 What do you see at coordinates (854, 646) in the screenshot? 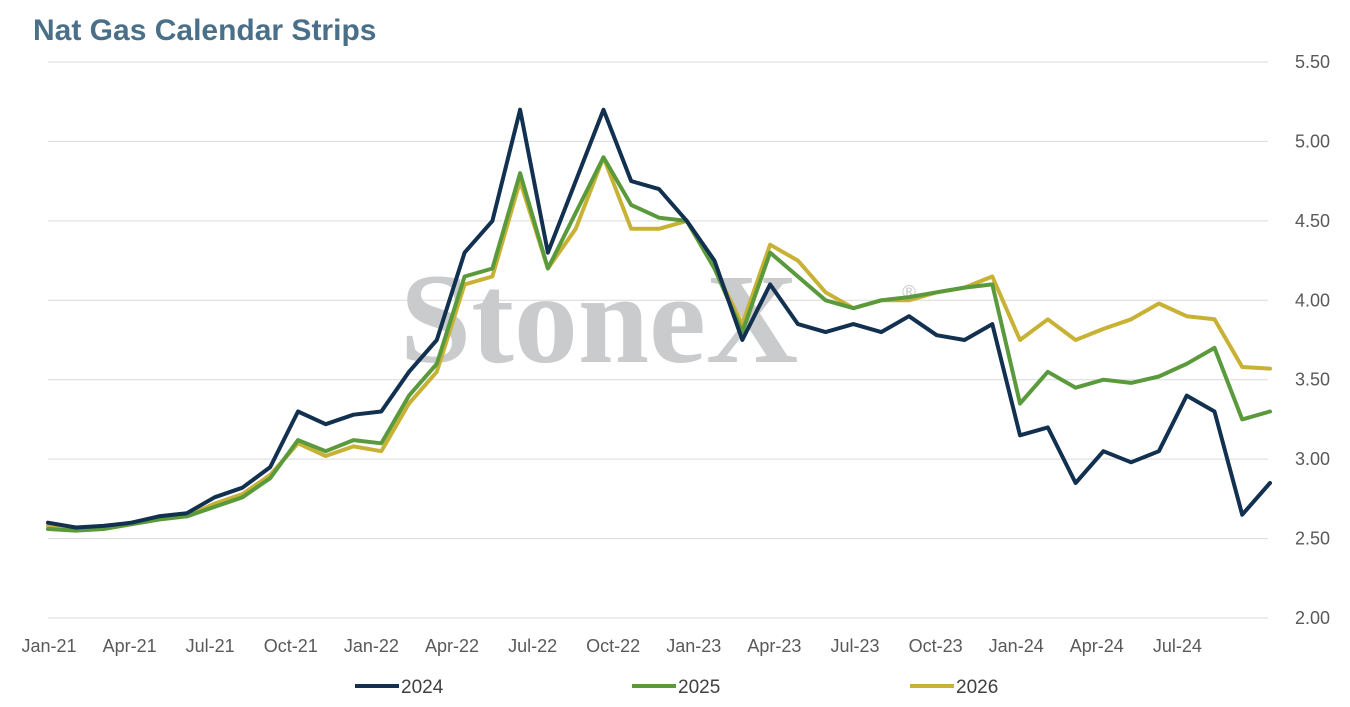
I see `x-tick-label: Jul-23` at bounding box center [854, 646].